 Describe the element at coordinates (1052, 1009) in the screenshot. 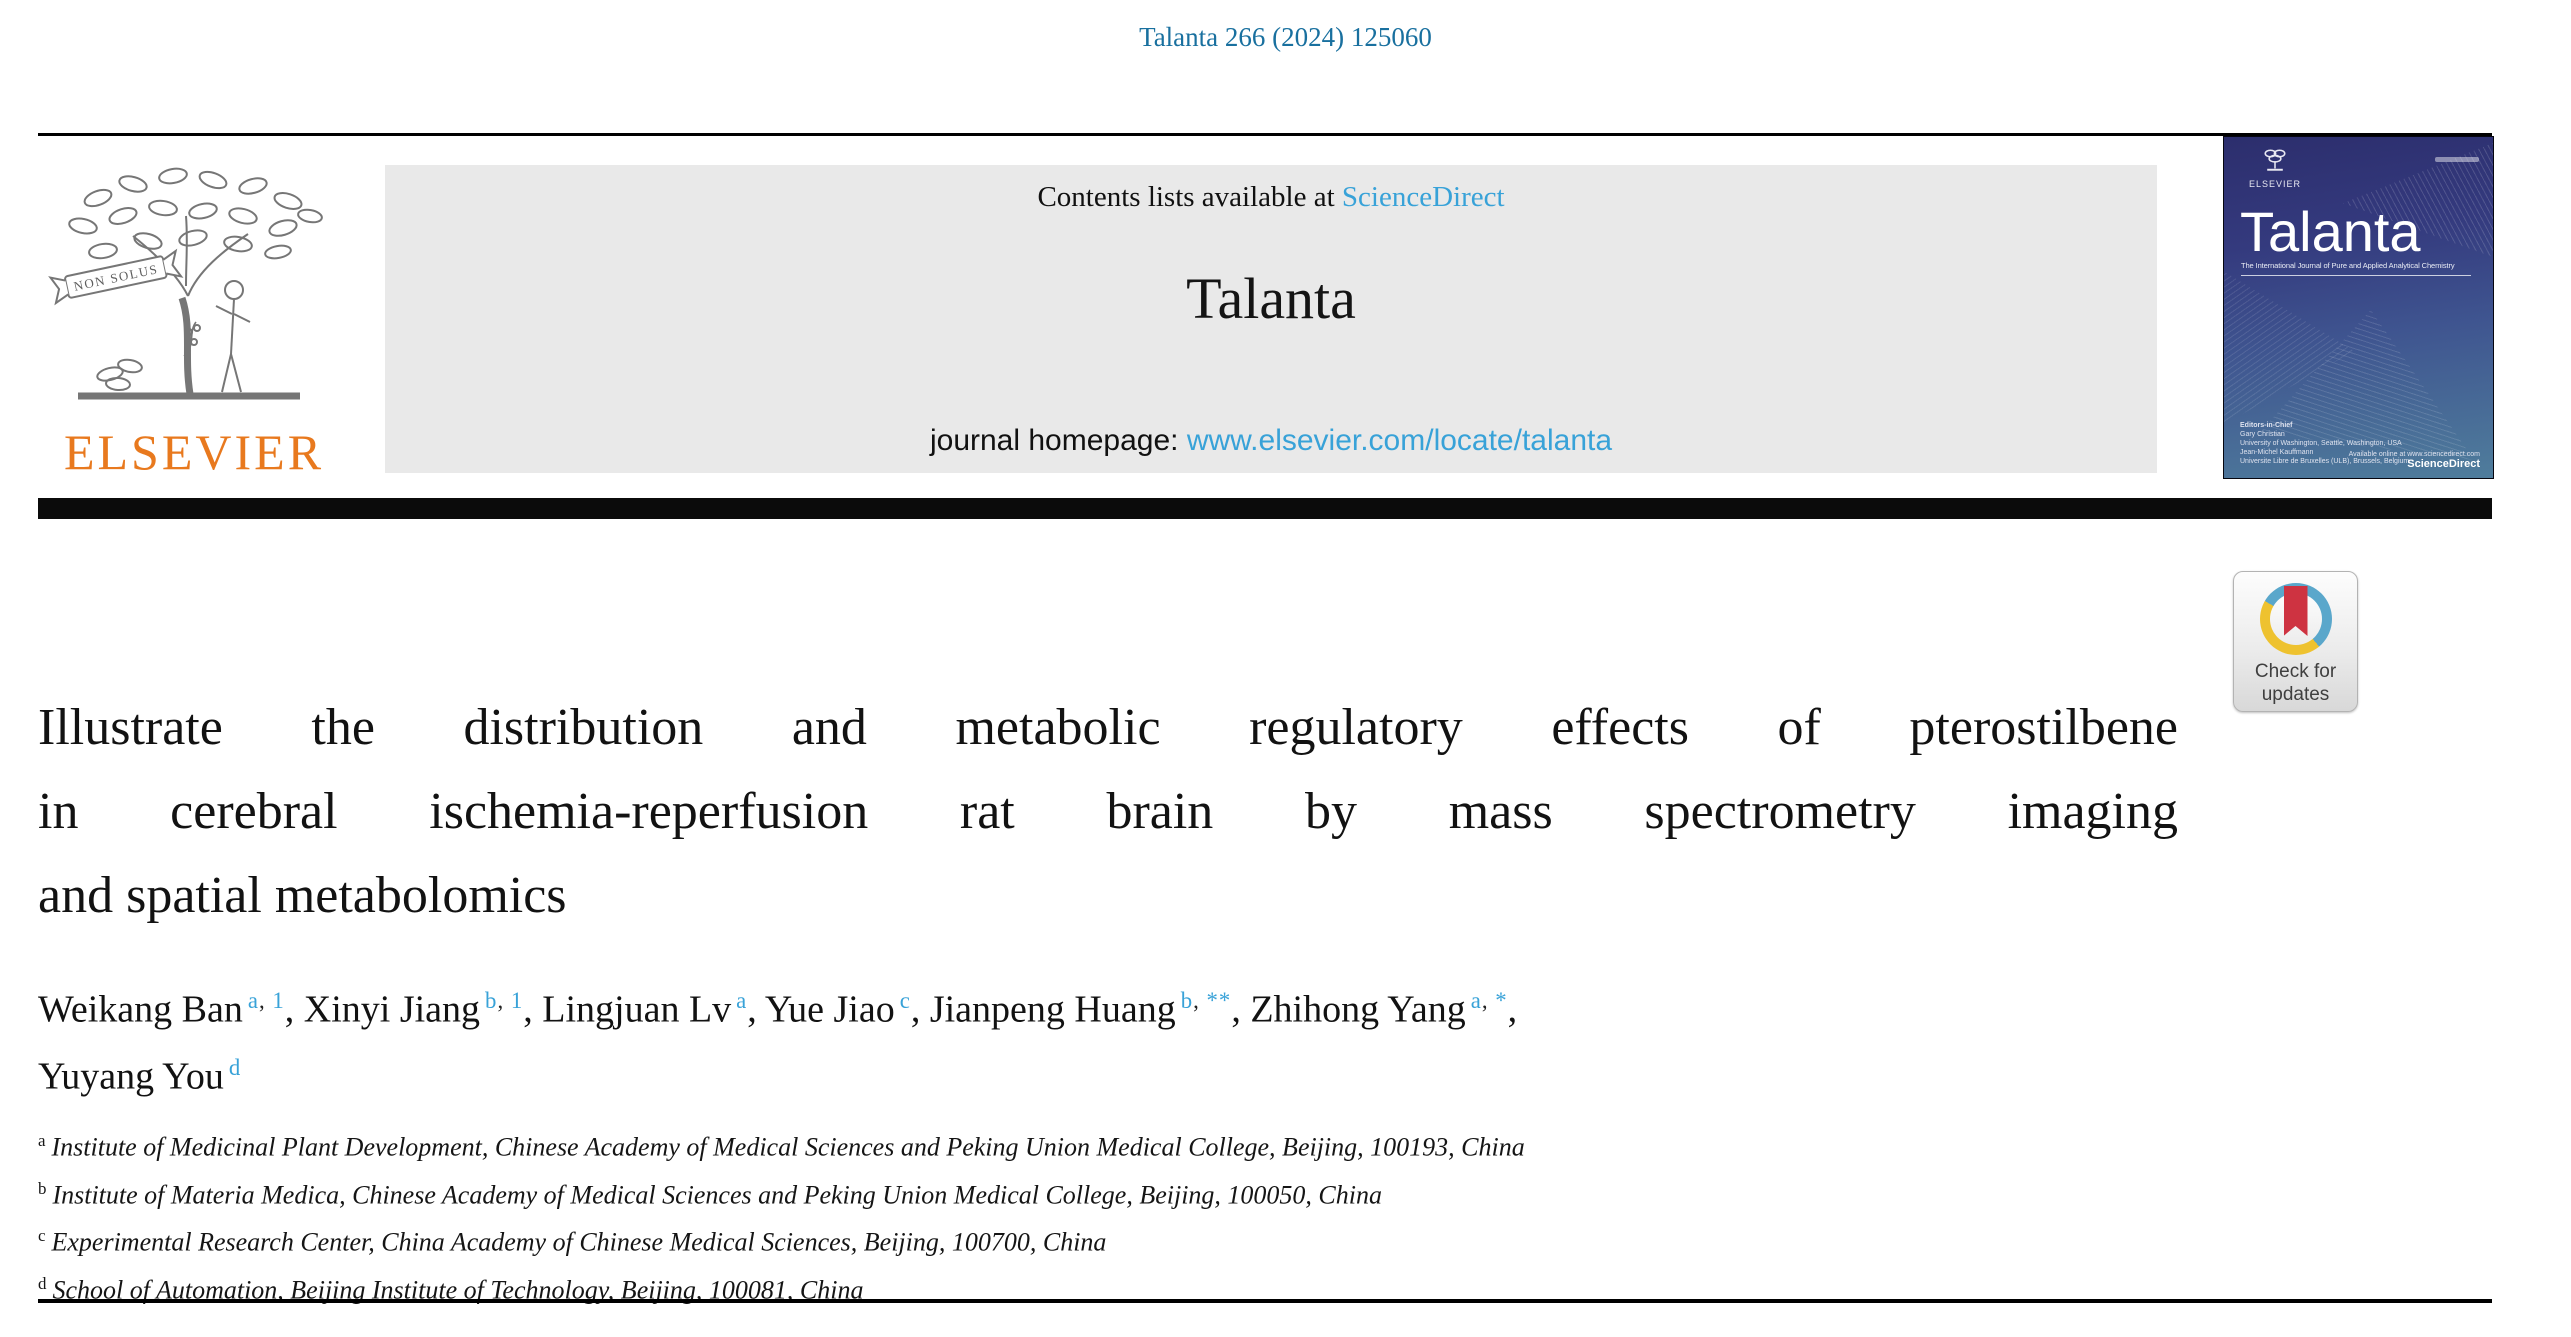

I see `author-name: Jianpeng Huang` at that location.